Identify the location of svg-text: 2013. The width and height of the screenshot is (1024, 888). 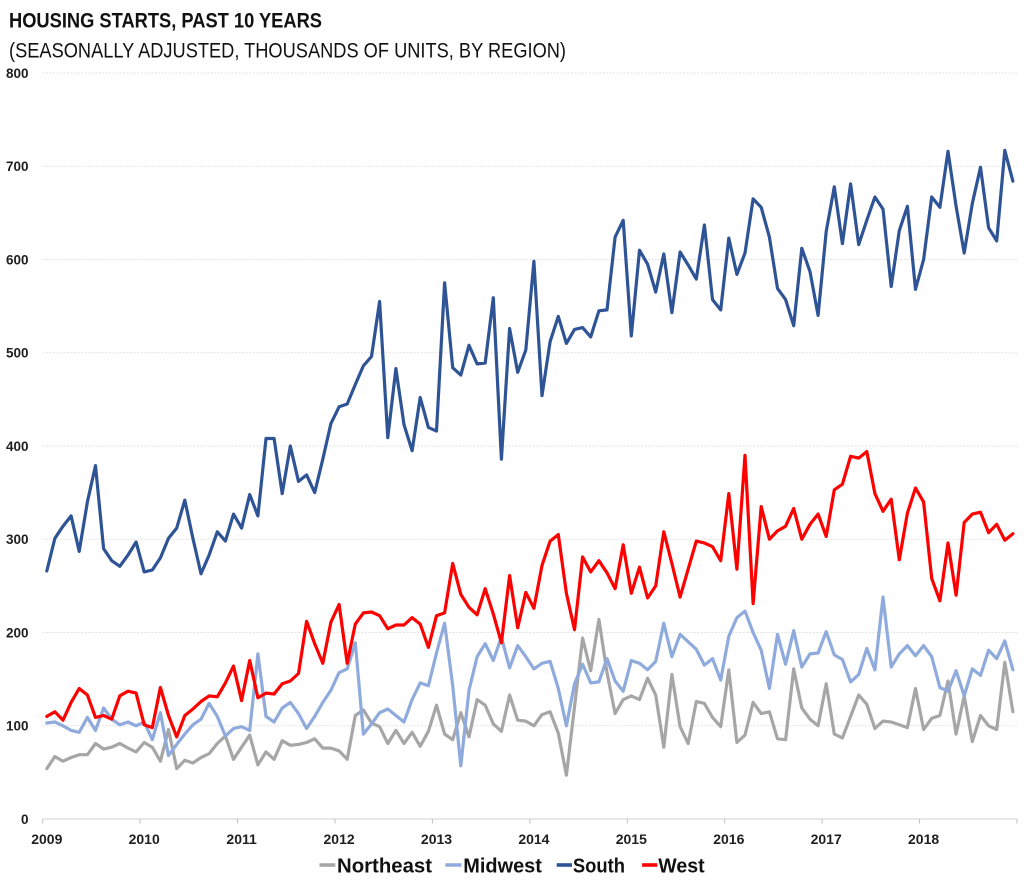
(436, 839).